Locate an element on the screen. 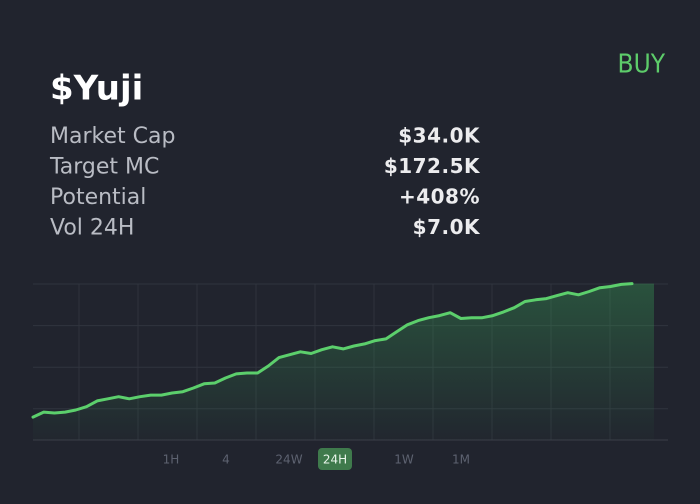 This screenshot has height=504, width=700. timeframe-highlight is located at coordinates (335, 459).